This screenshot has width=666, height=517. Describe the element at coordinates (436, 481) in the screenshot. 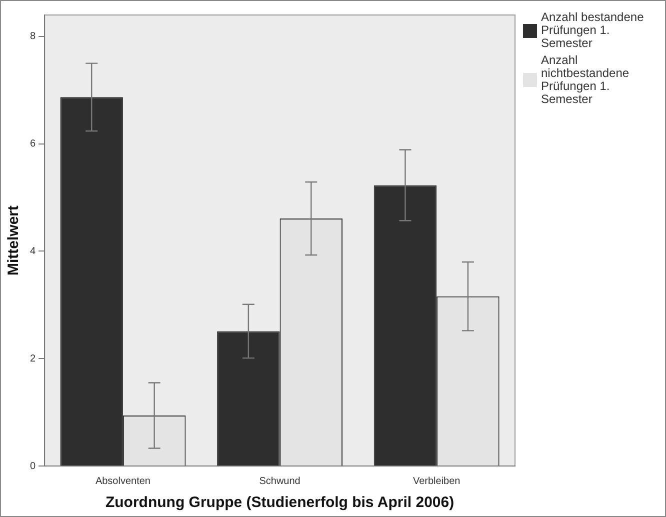

I see `x-tick-label: Verbleiben` at that location.